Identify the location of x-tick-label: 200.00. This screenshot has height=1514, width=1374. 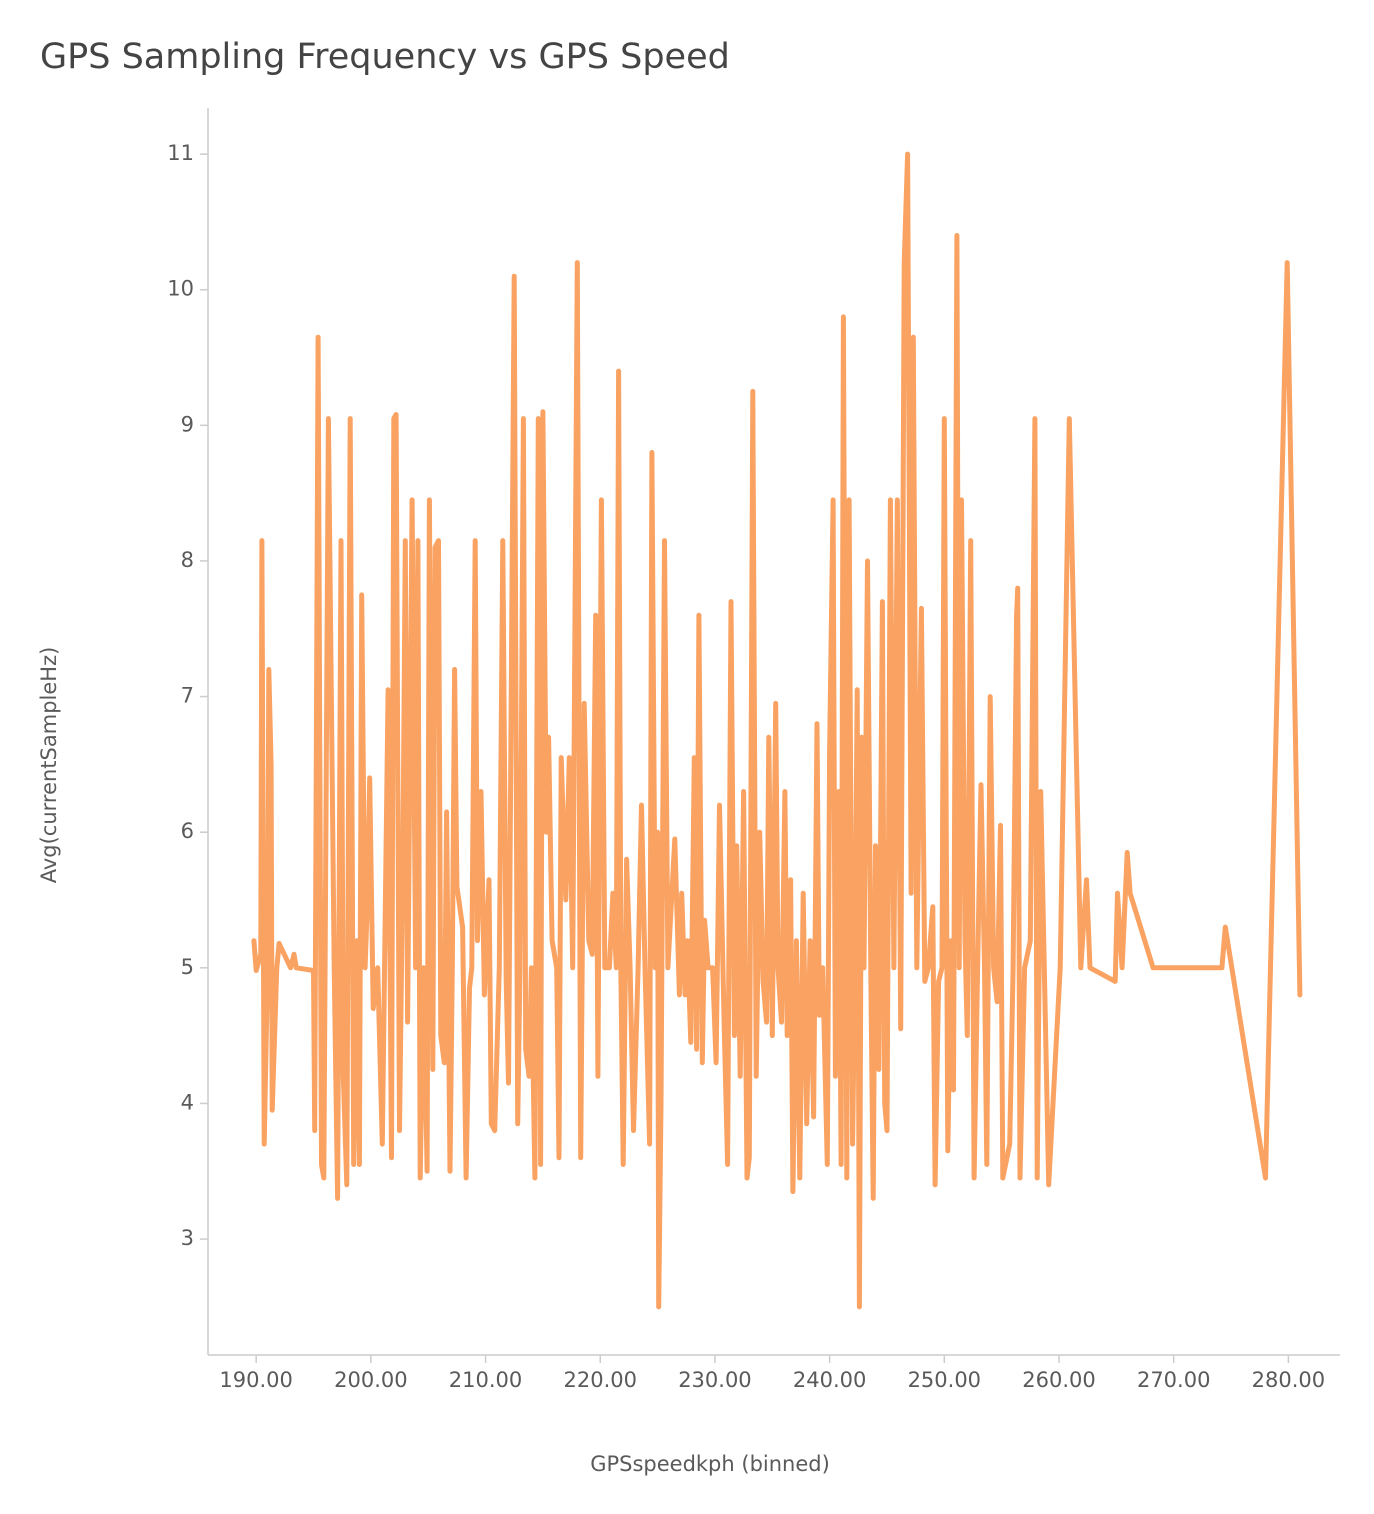
(370, 1380).